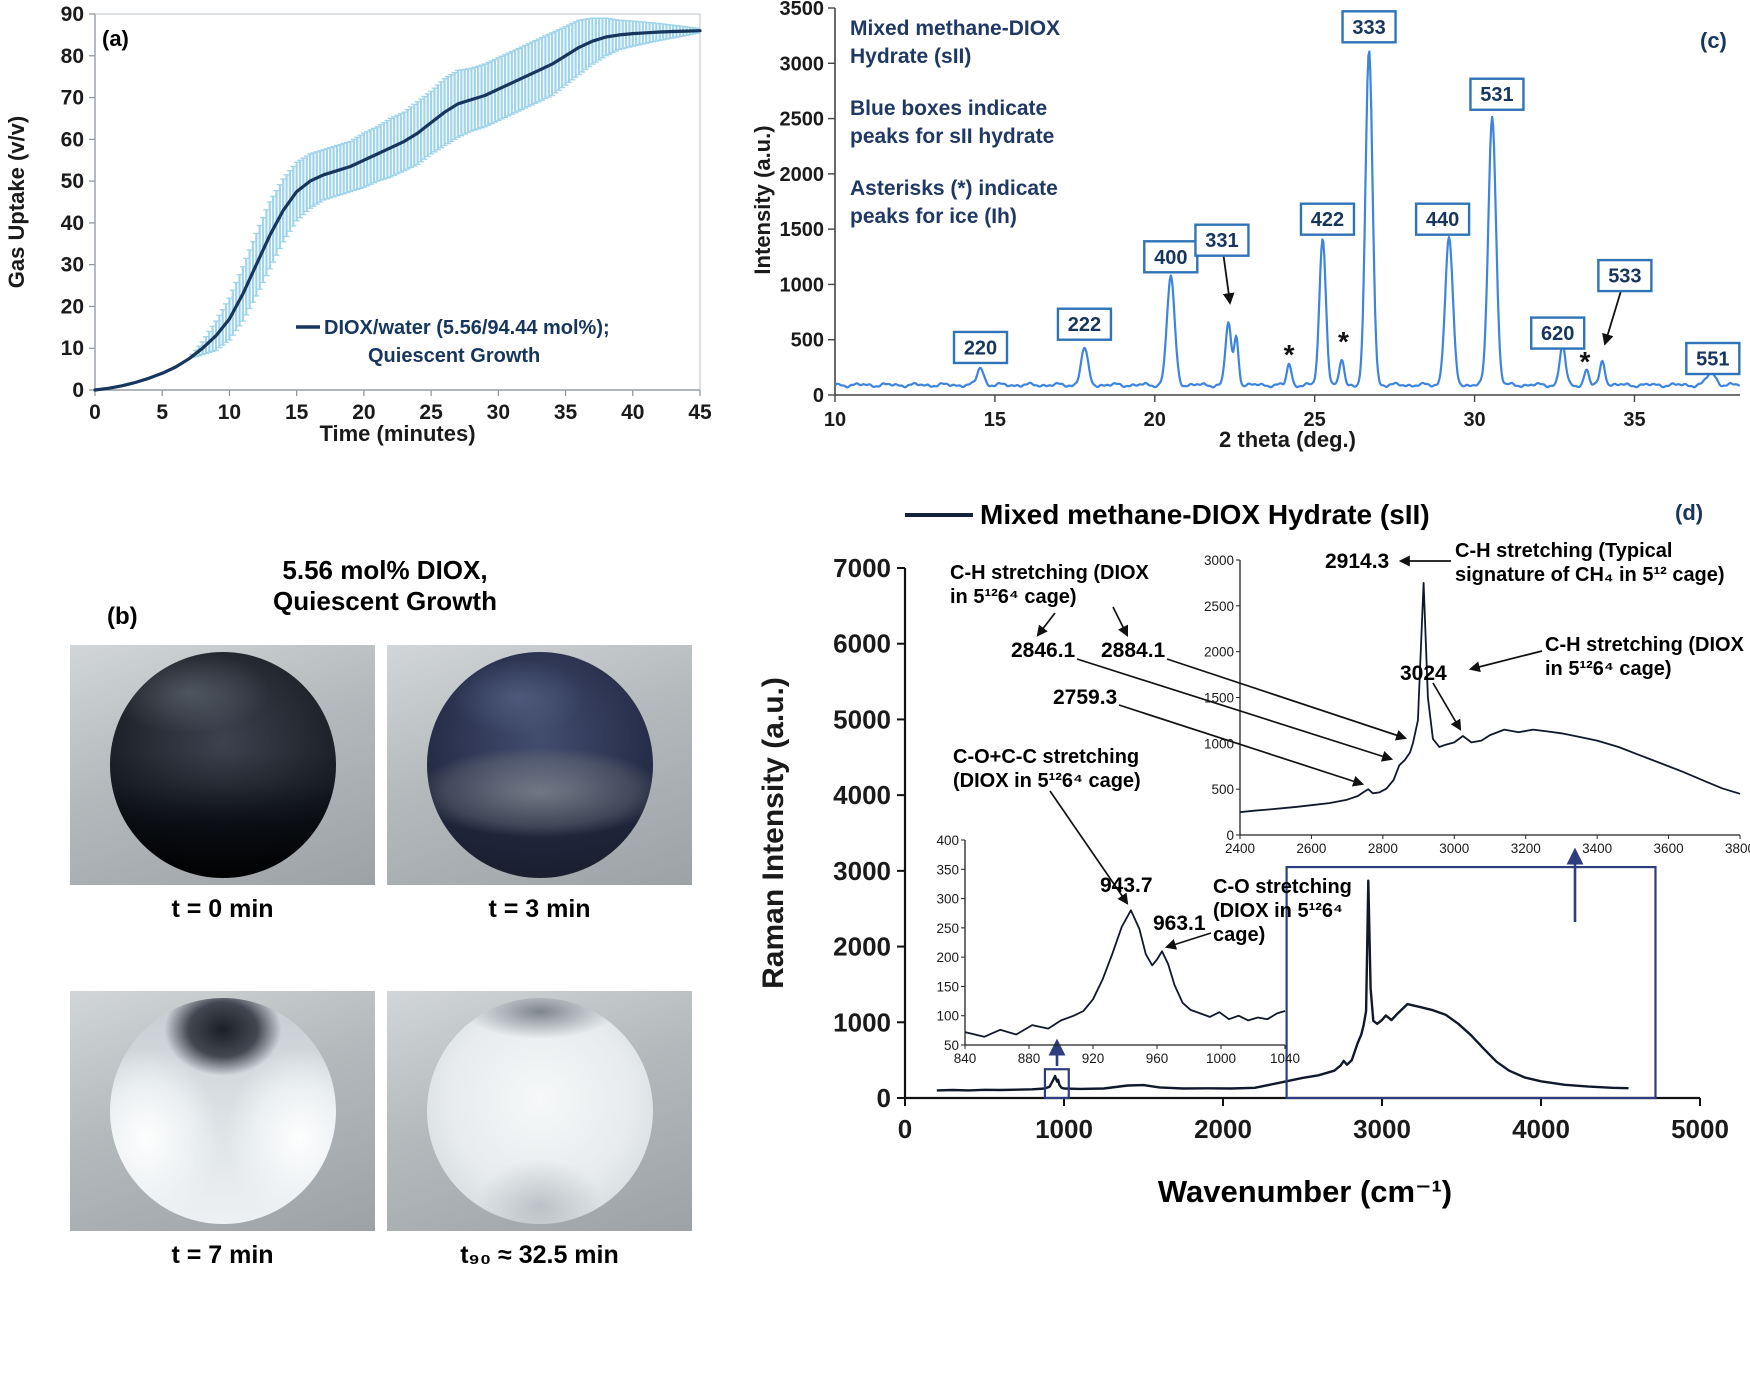  I want to click on photo-t7, so click(222, 1111).